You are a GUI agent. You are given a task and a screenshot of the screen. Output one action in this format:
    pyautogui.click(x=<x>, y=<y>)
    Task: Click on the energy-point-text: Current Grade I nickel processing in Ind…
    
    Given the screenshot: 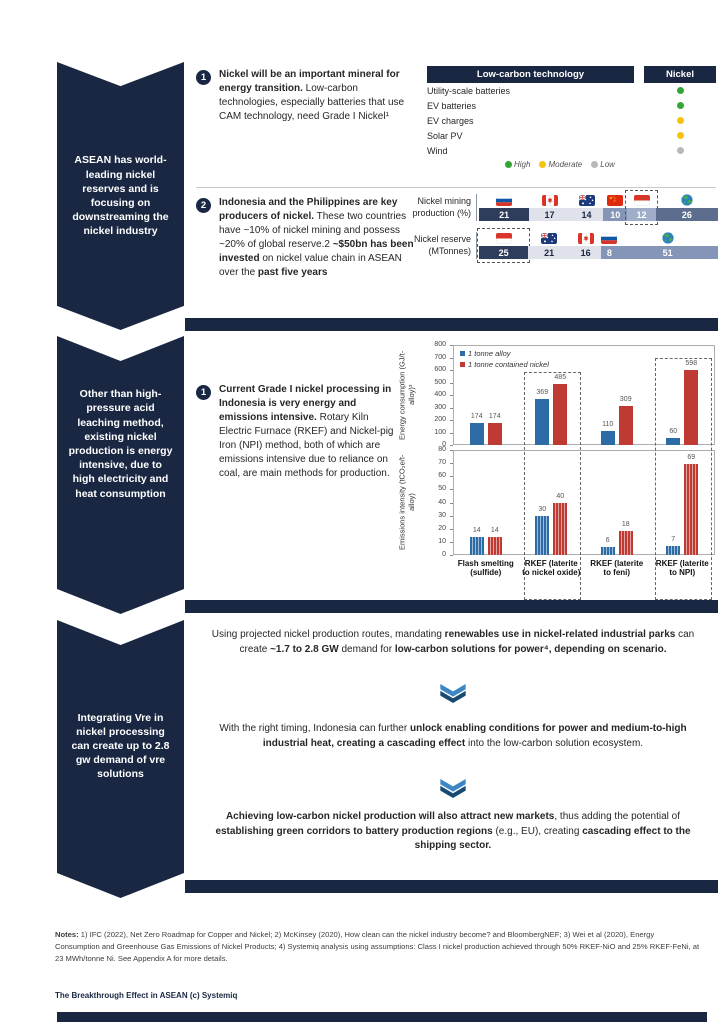 What is the action you would take?
    pyautogui.click(x=306, y=431)
    